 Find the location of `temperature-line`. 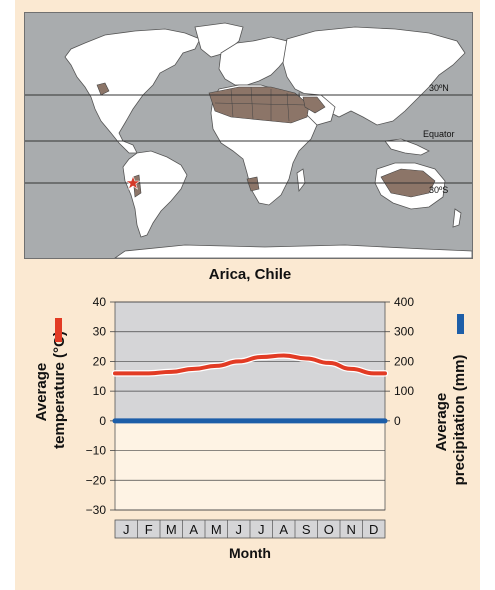

temperature-line is located at coordinates (250, 364).